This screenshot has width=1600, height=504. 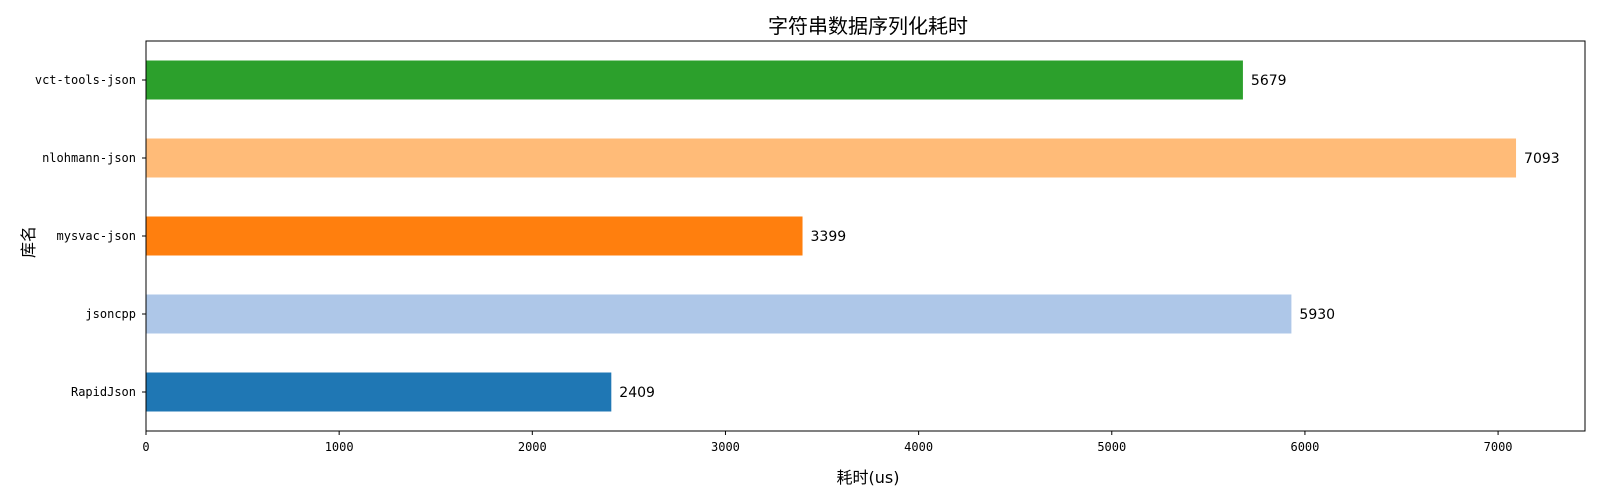 What do you see at coordinates (474, 236) in the screenshot?
I see `bar-mysvac-json` at bounding box center [474, 236].